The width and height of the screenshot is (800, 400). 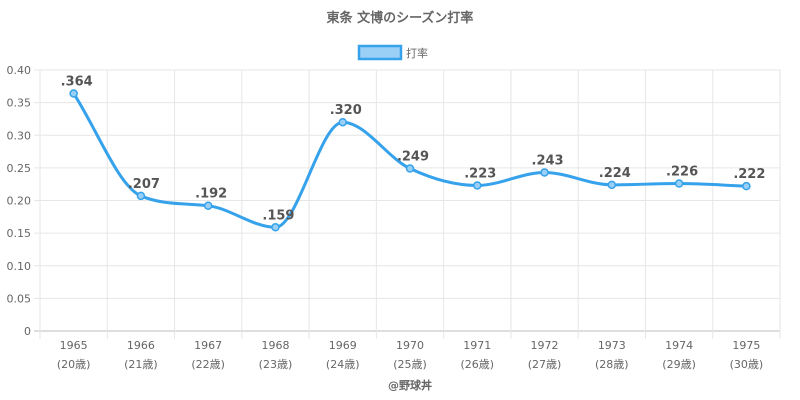 What do you see at coordinates (19, 168) in the screenshot?
I see `y-tick-label: 0.25` at bounding box center [19, 168].